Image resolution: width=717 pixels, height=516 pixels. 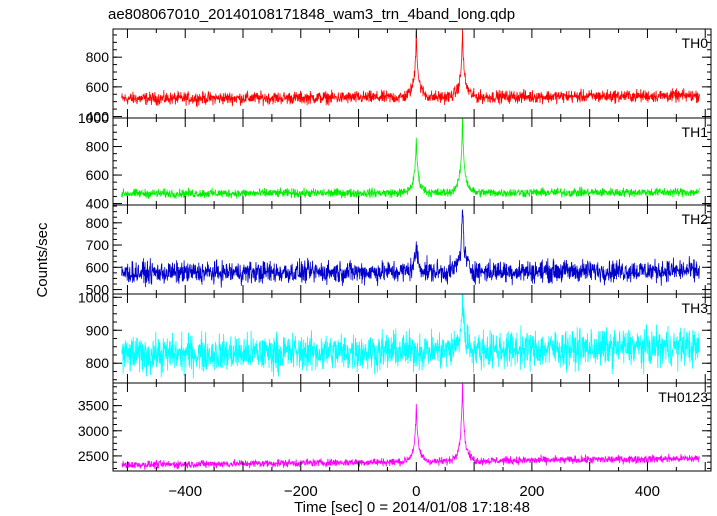 I want to click on x-axis-label: Time [sec] 0 = 2014/01/08 17:18:48, so click(x=412, y=507).